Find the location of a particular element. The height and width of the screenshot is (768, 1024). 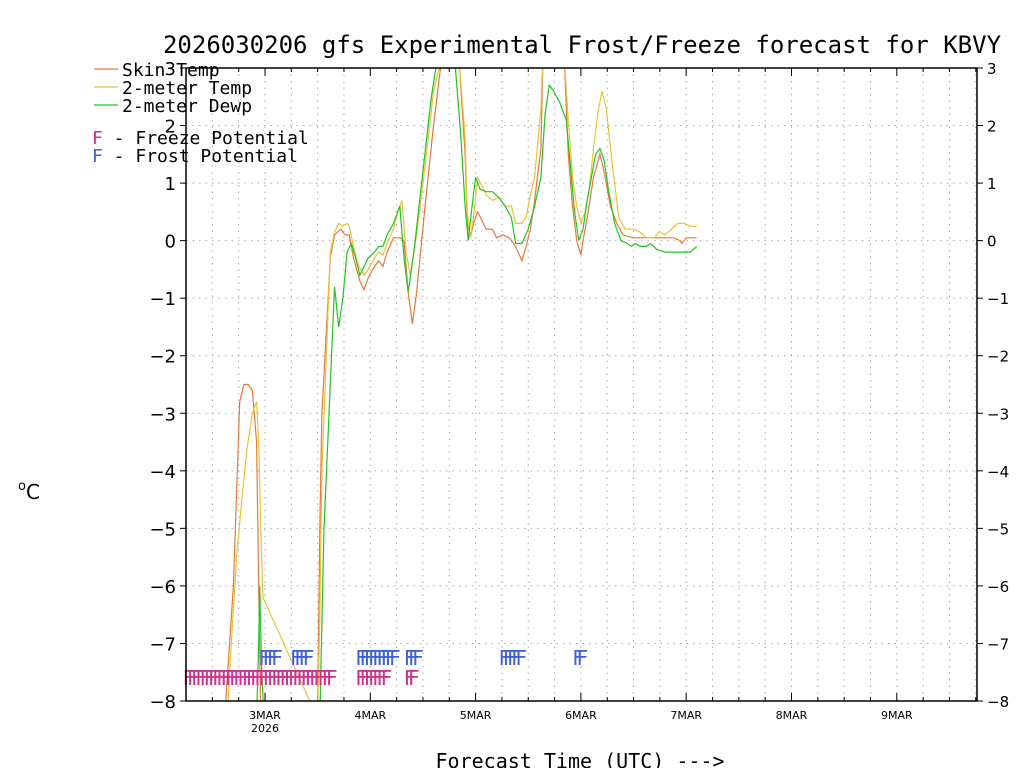

y-tick-label: −8 is located at coordinates (162, 702).